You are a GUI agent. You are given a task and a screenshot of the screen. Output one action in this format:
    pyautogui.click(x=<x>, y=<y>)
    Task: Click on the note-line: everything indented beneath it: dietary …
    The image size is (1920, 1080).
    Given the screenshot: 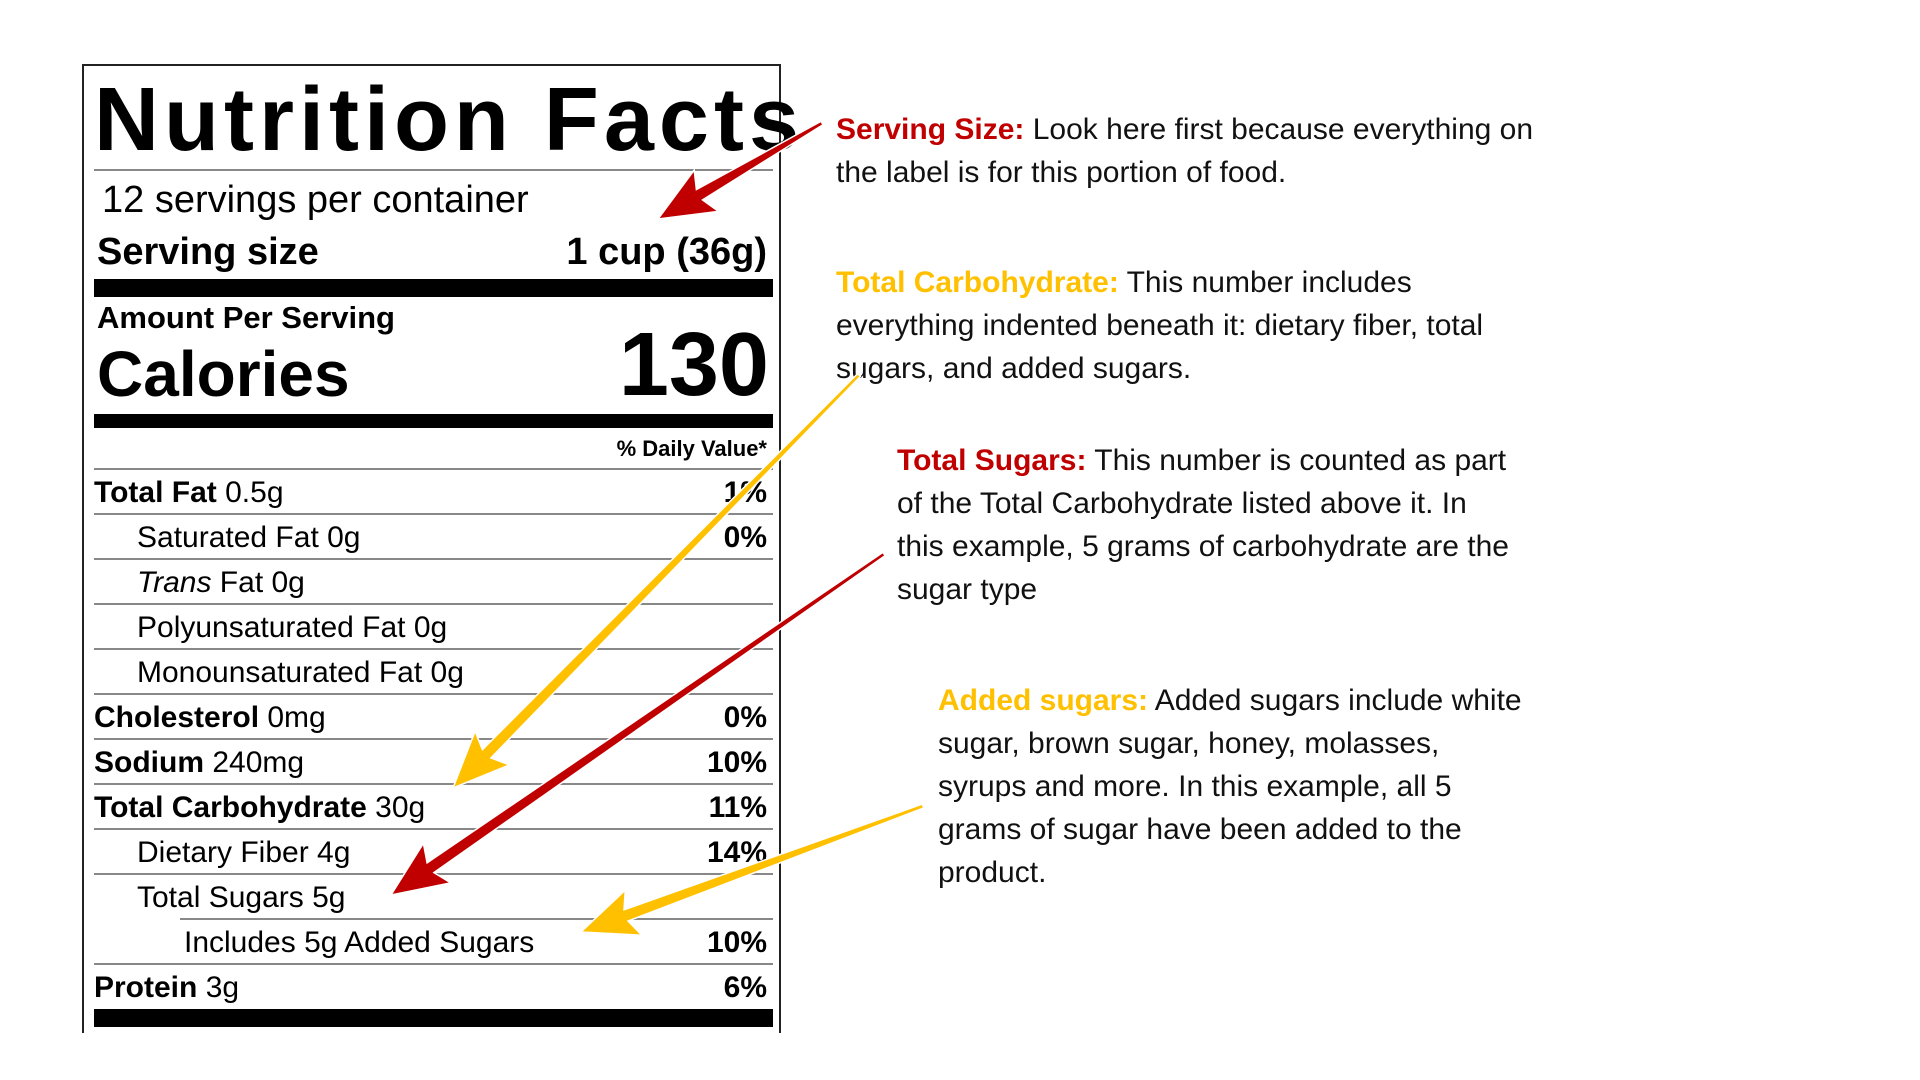 What is the action you would take?
    pyautogui.click(x=1159, y=325)
    